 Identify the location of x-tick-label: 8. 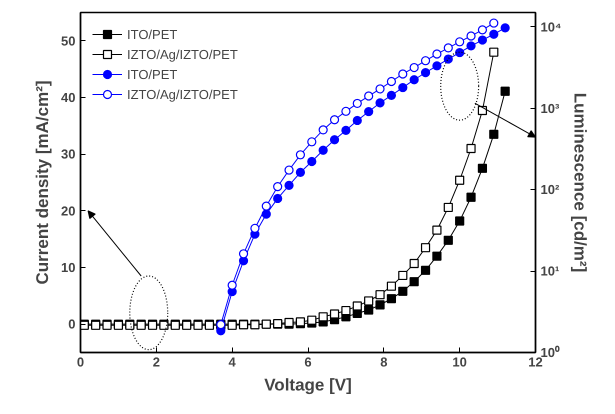
(384, 362).